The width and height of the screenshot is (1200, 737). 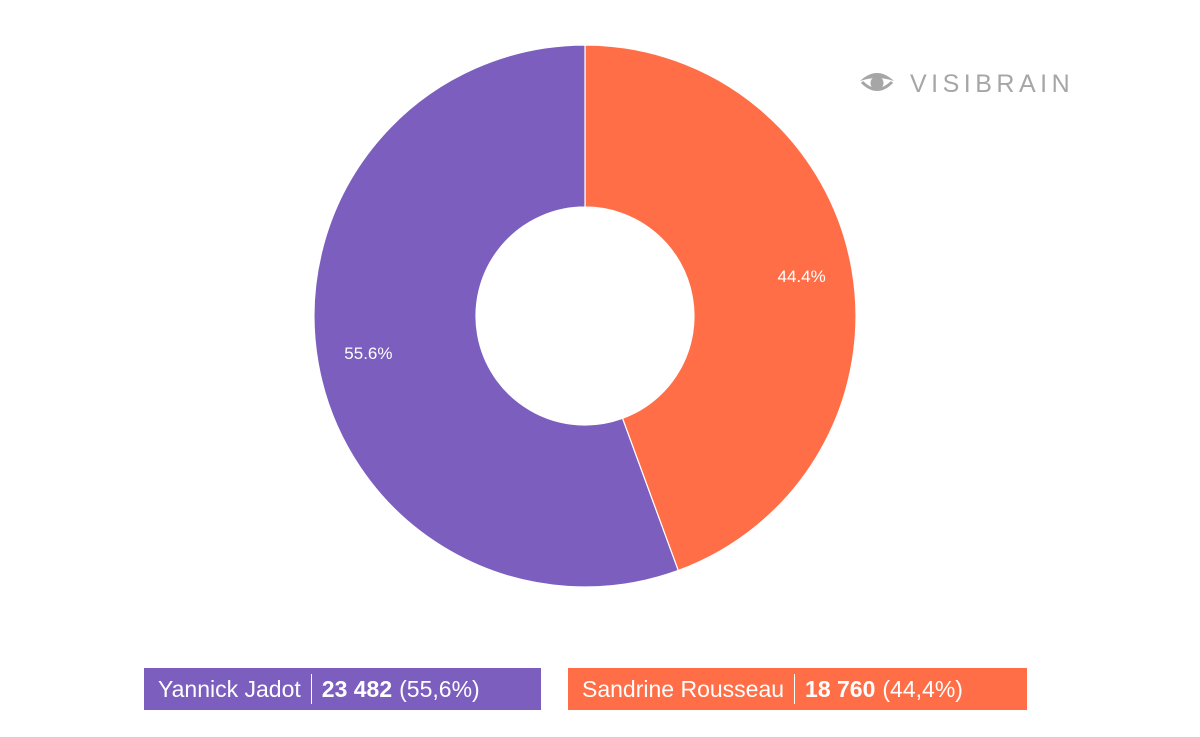 I want to click on slice-labels: 44.4% 55.6%, so click(x=584, y=315).